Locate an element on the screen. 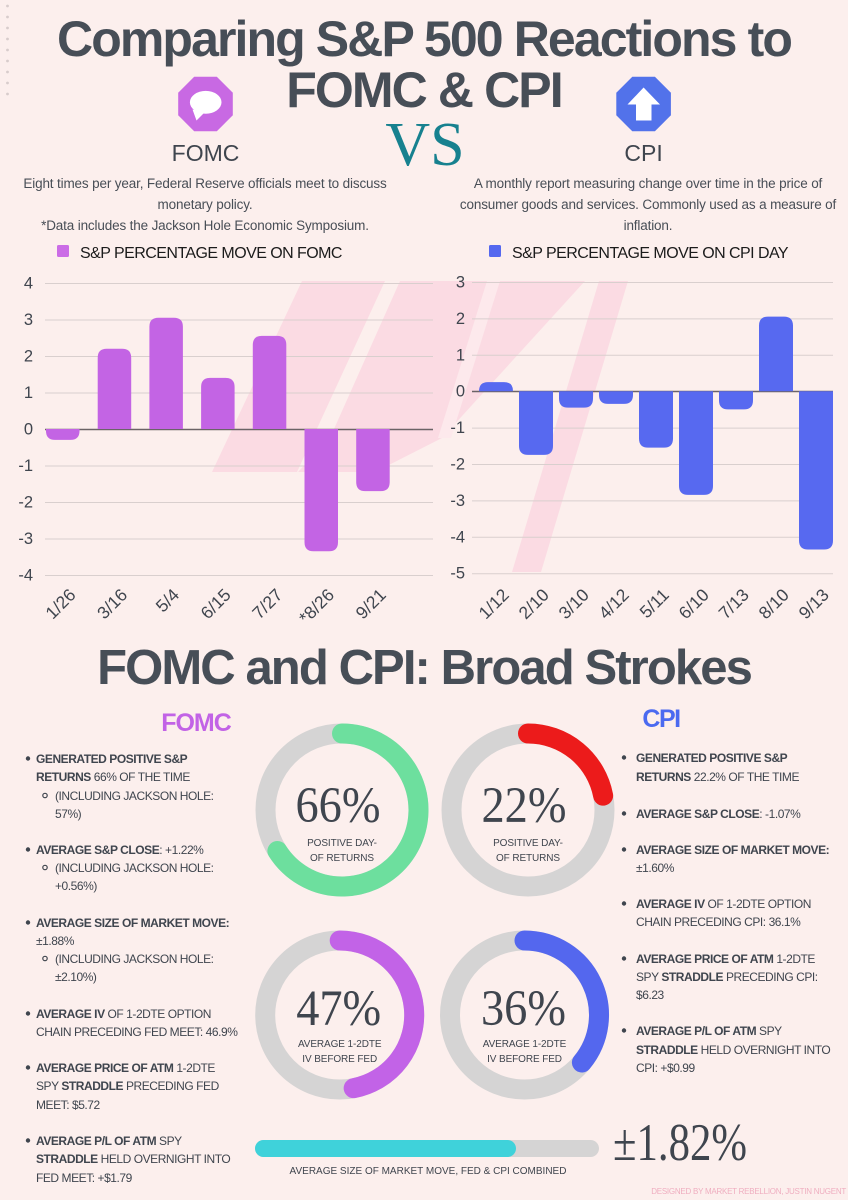 This screenshot has width=848, height=1200. svg-text: S&P PERCENTAGE MOVE ON FOMC is located at coordinates (211, 253).